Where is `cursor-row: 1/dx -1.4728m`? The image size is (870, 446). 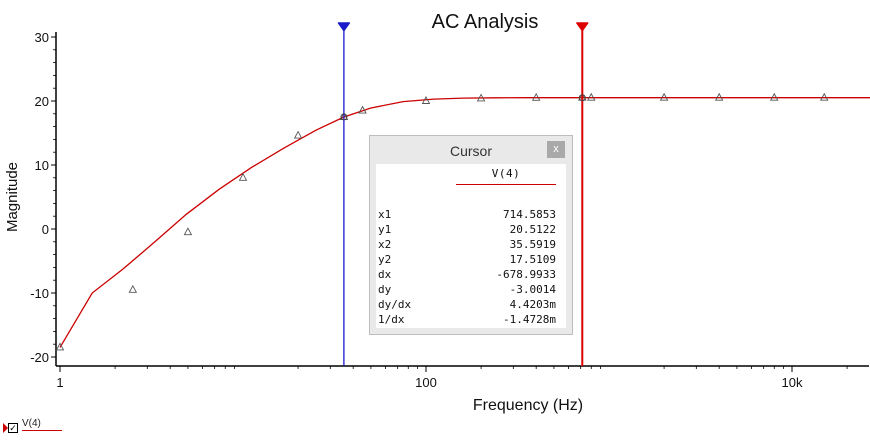 cursor-row: 1/dx -1.4728m is located at coordinates (469, 319).